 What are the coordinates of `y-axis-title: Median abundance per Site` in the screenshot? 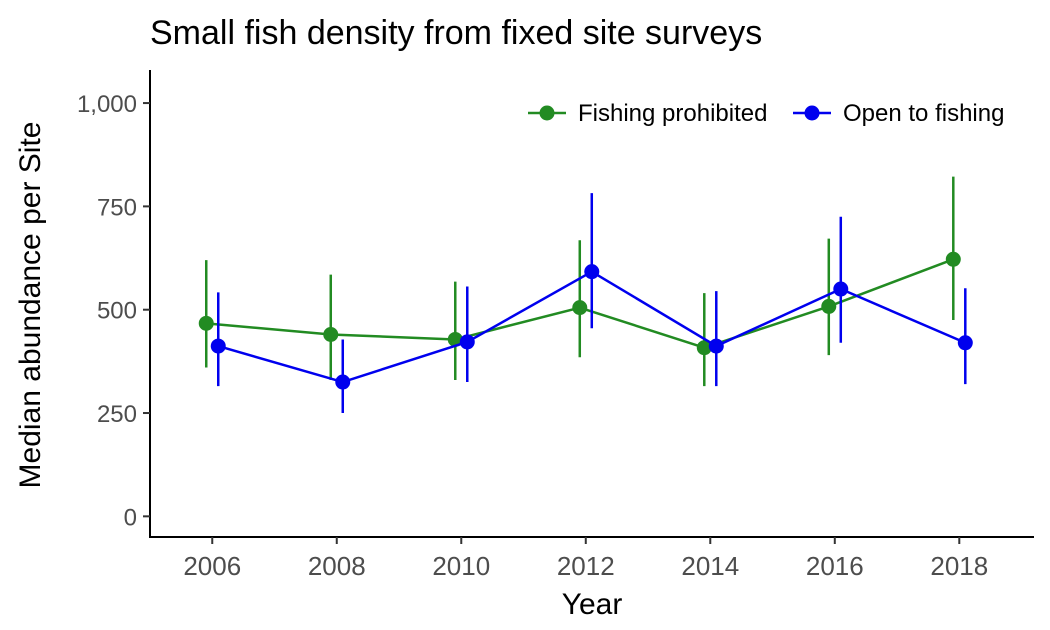 It's located at (30, 305).